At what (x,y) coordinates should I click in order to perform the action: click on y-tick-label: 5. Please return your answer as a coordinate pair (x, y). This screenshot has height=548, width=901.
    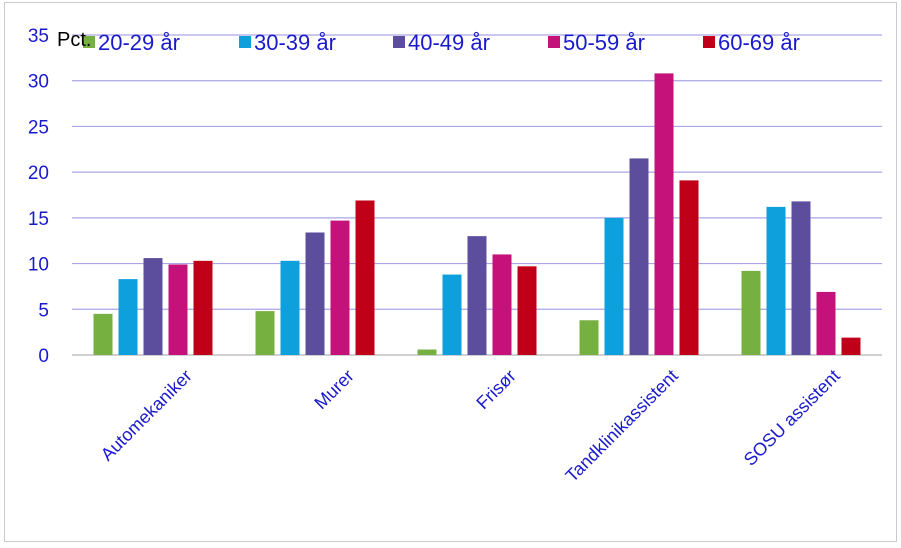
    Looking at the image, I should click on (43, 310).